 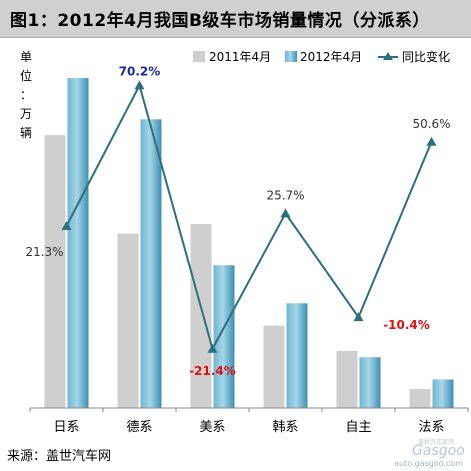 What do you see at coordinates (139, 427) in the screenshot?
I see `x-category-label: 德系` at bounding box center [139, 427].